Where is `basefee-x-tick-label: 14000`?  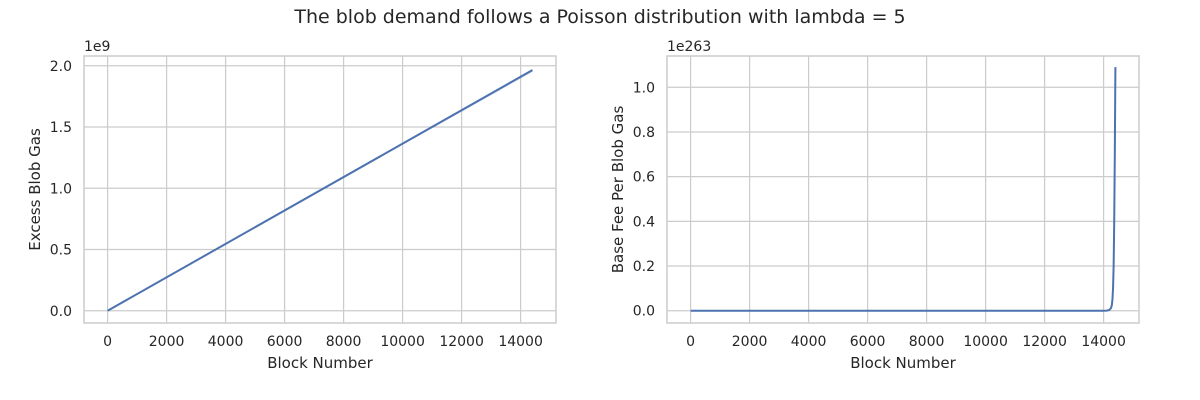 basefee-x-tick-label: 14000 is located at coordinates (1103, 342).